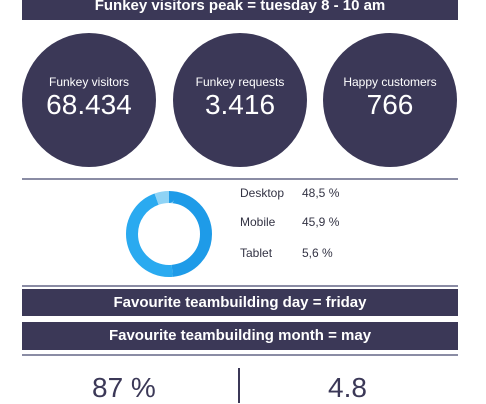  What do you see at coordinates (321, 222) in the screenshot?
I see `legend-value: 45,9 %` at bounding box center [321, 222].